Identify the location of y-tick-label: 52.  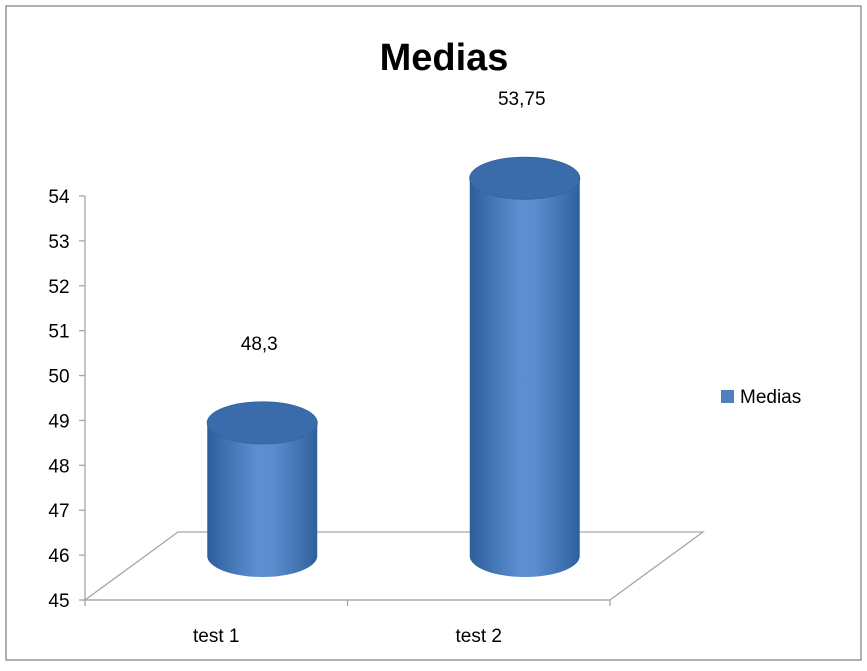
(58, 287).